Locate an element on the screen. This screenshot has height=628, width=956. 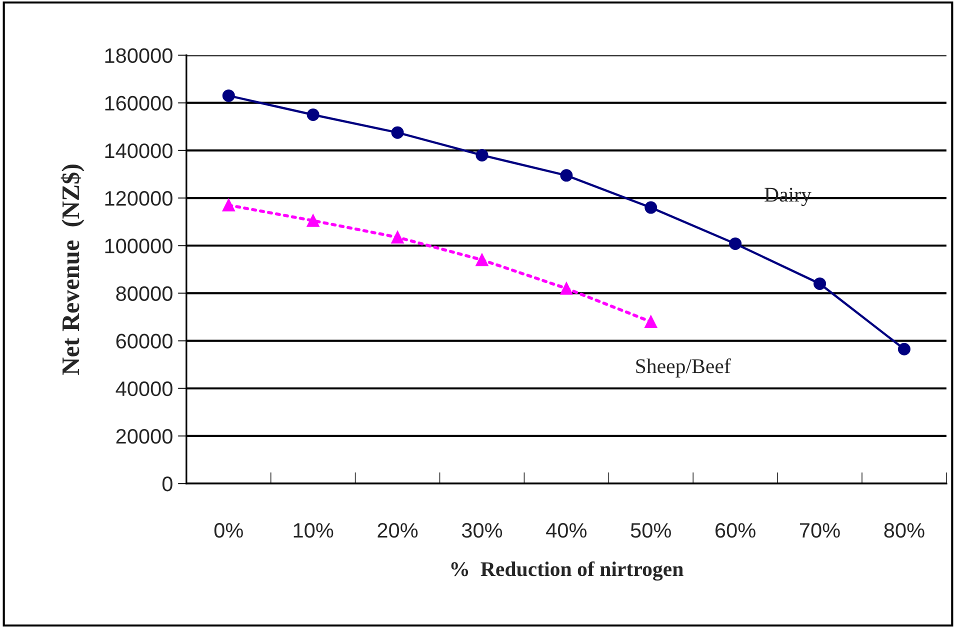
x-tick-label: 60% is located at coordinates (736, 530).